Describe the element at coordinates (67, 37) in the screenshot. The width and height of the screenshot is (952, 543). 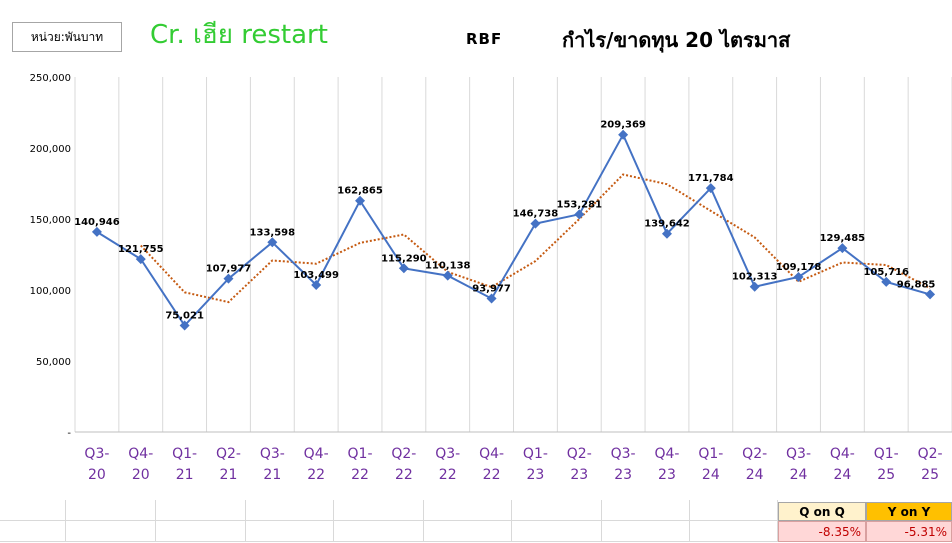
I see `unit-label: หน่วย:พันบาท` at that location.